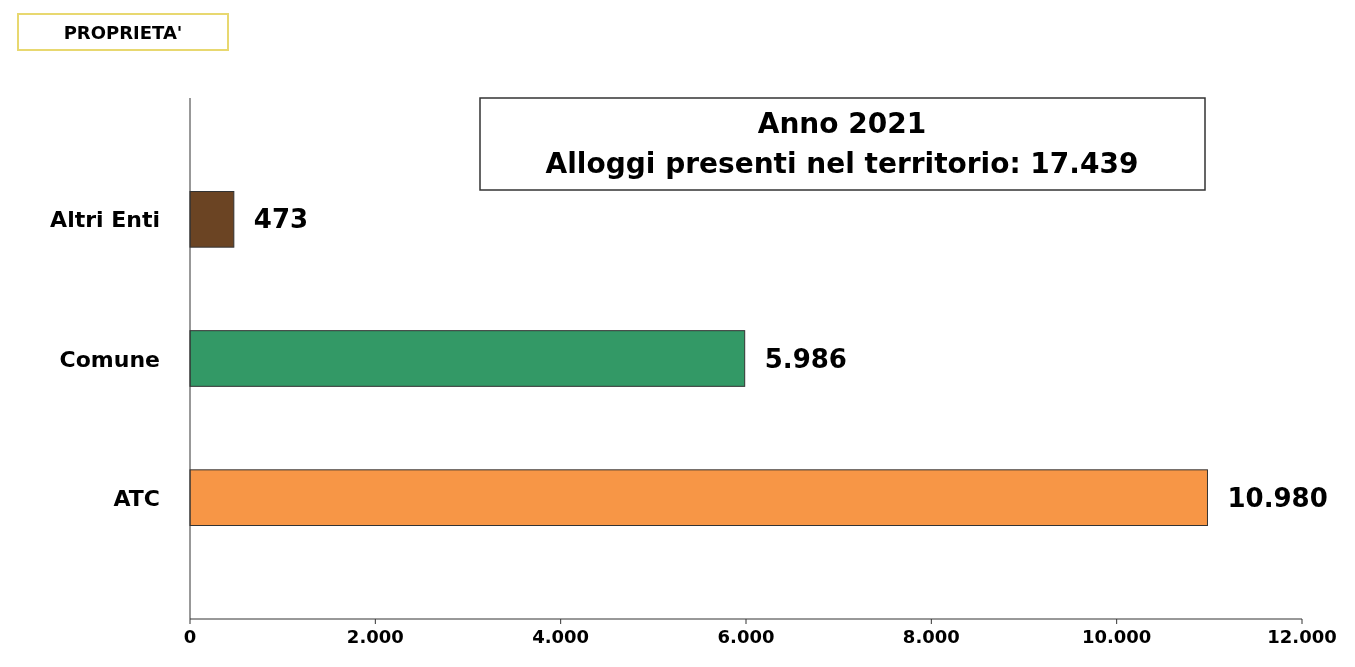  I want to click on annotation: Alloggi presenti nel territorio: 17.439, so click(842, 163).